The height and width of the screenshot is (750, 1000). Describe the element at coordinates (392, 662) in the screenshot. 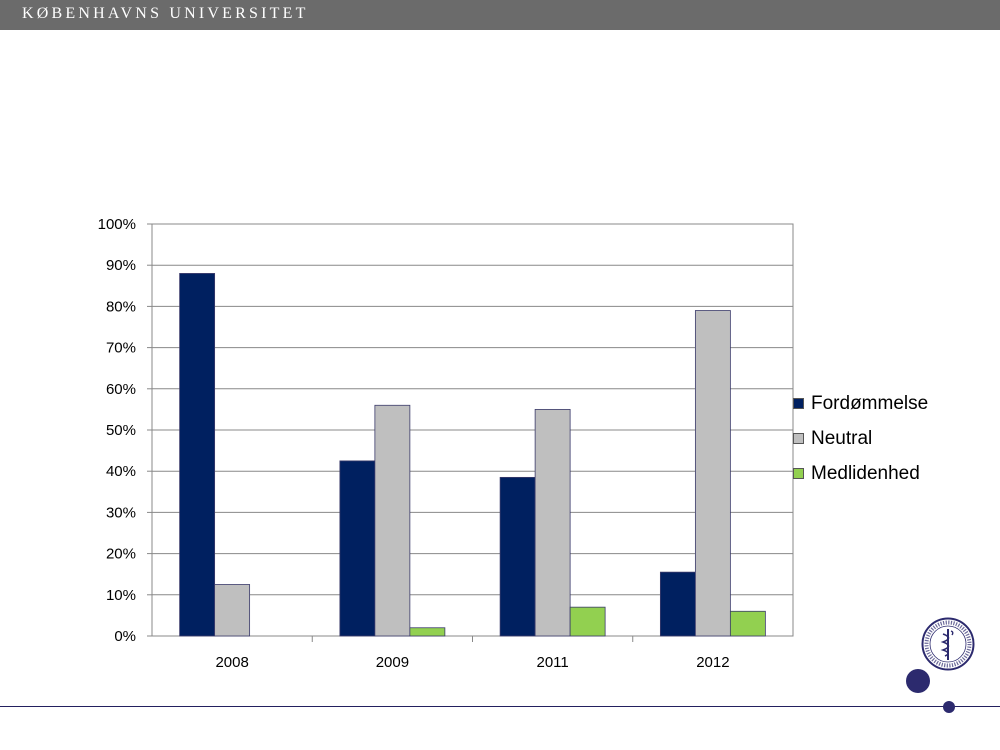

I see `x-tick-label: 2009` at that location.